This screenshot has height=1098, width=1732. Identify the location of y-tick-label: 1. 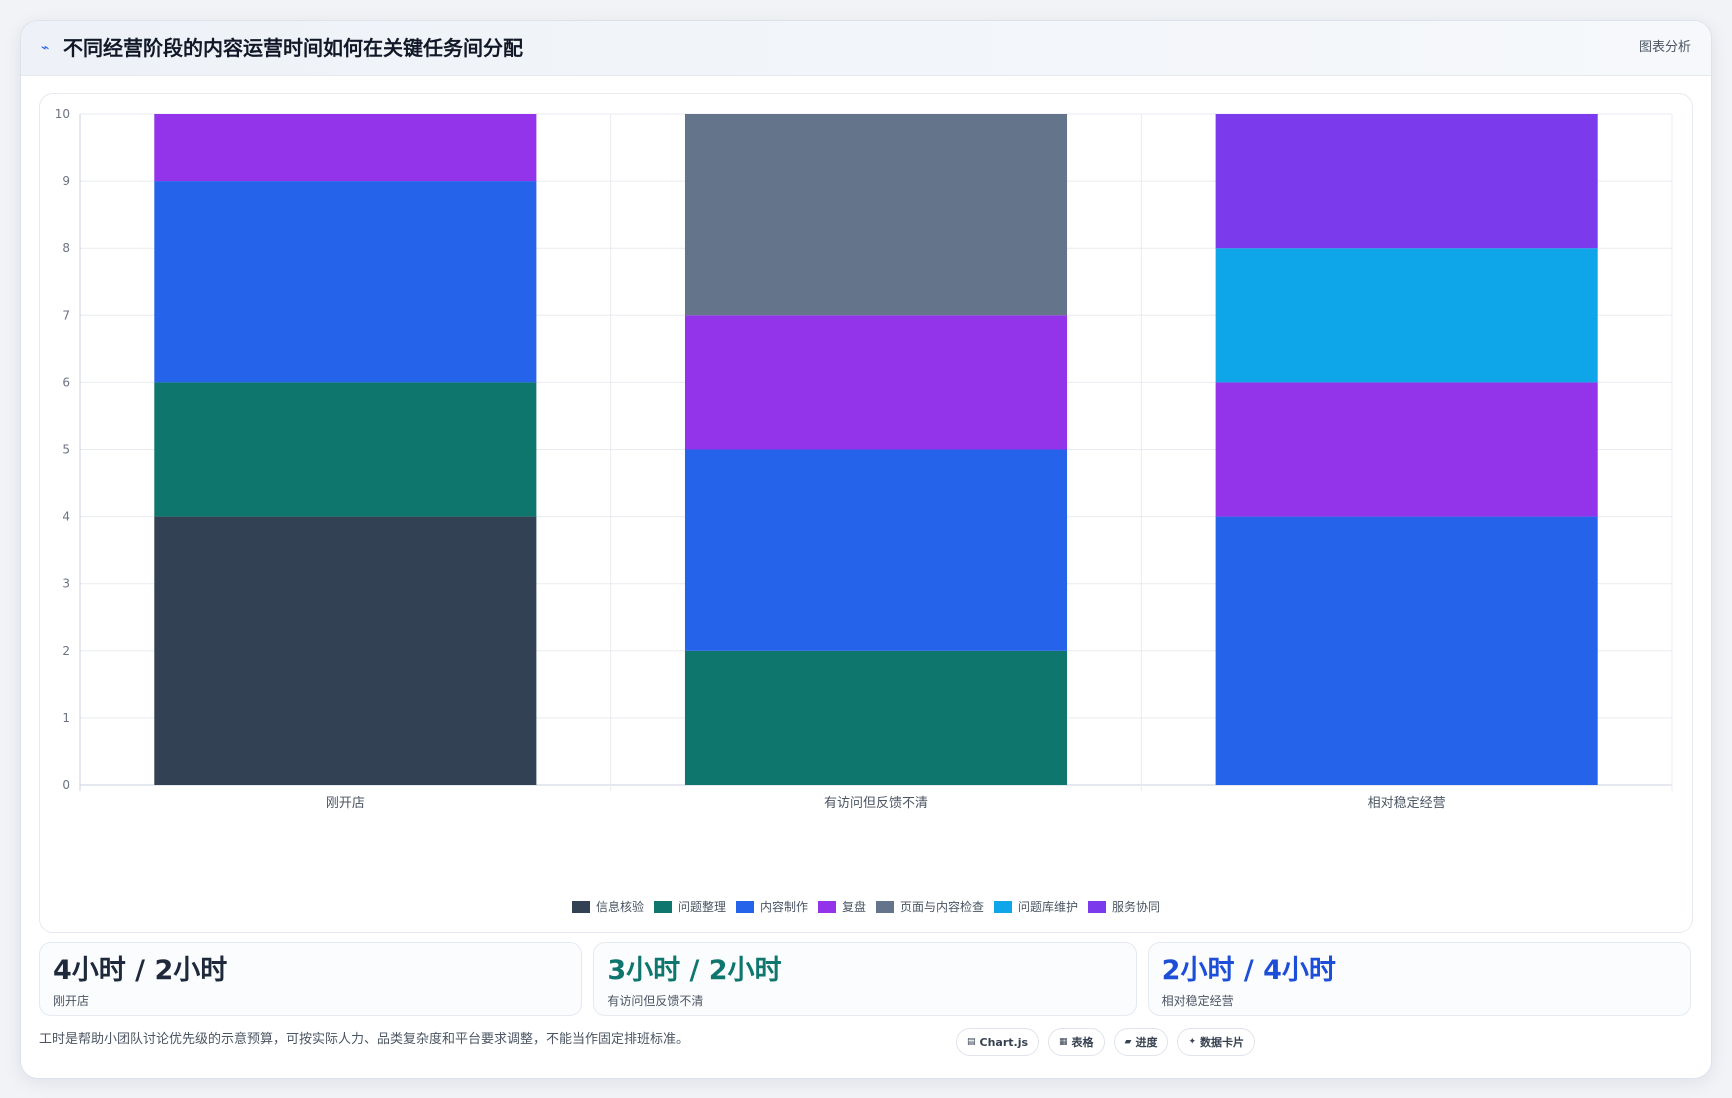
(66, 718).